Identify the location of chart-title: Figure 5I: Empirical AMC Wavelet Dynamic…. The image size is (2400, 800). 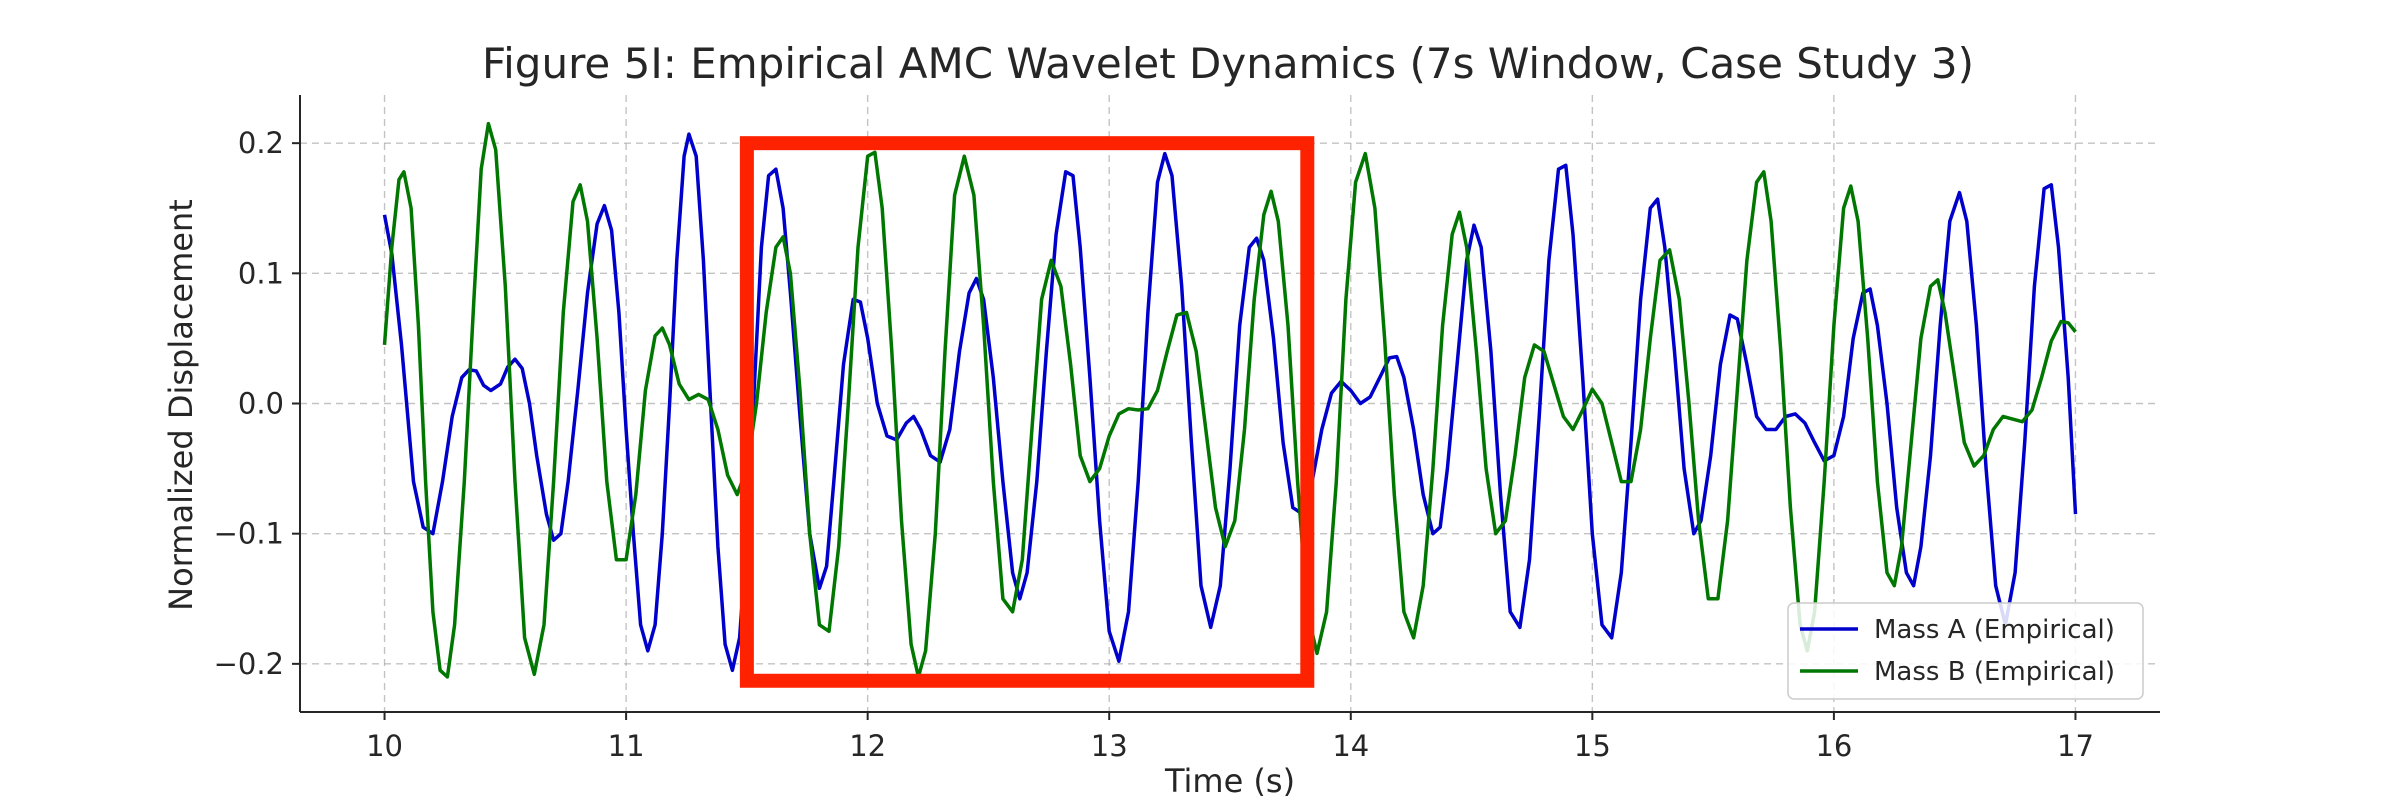
(1228, 63).